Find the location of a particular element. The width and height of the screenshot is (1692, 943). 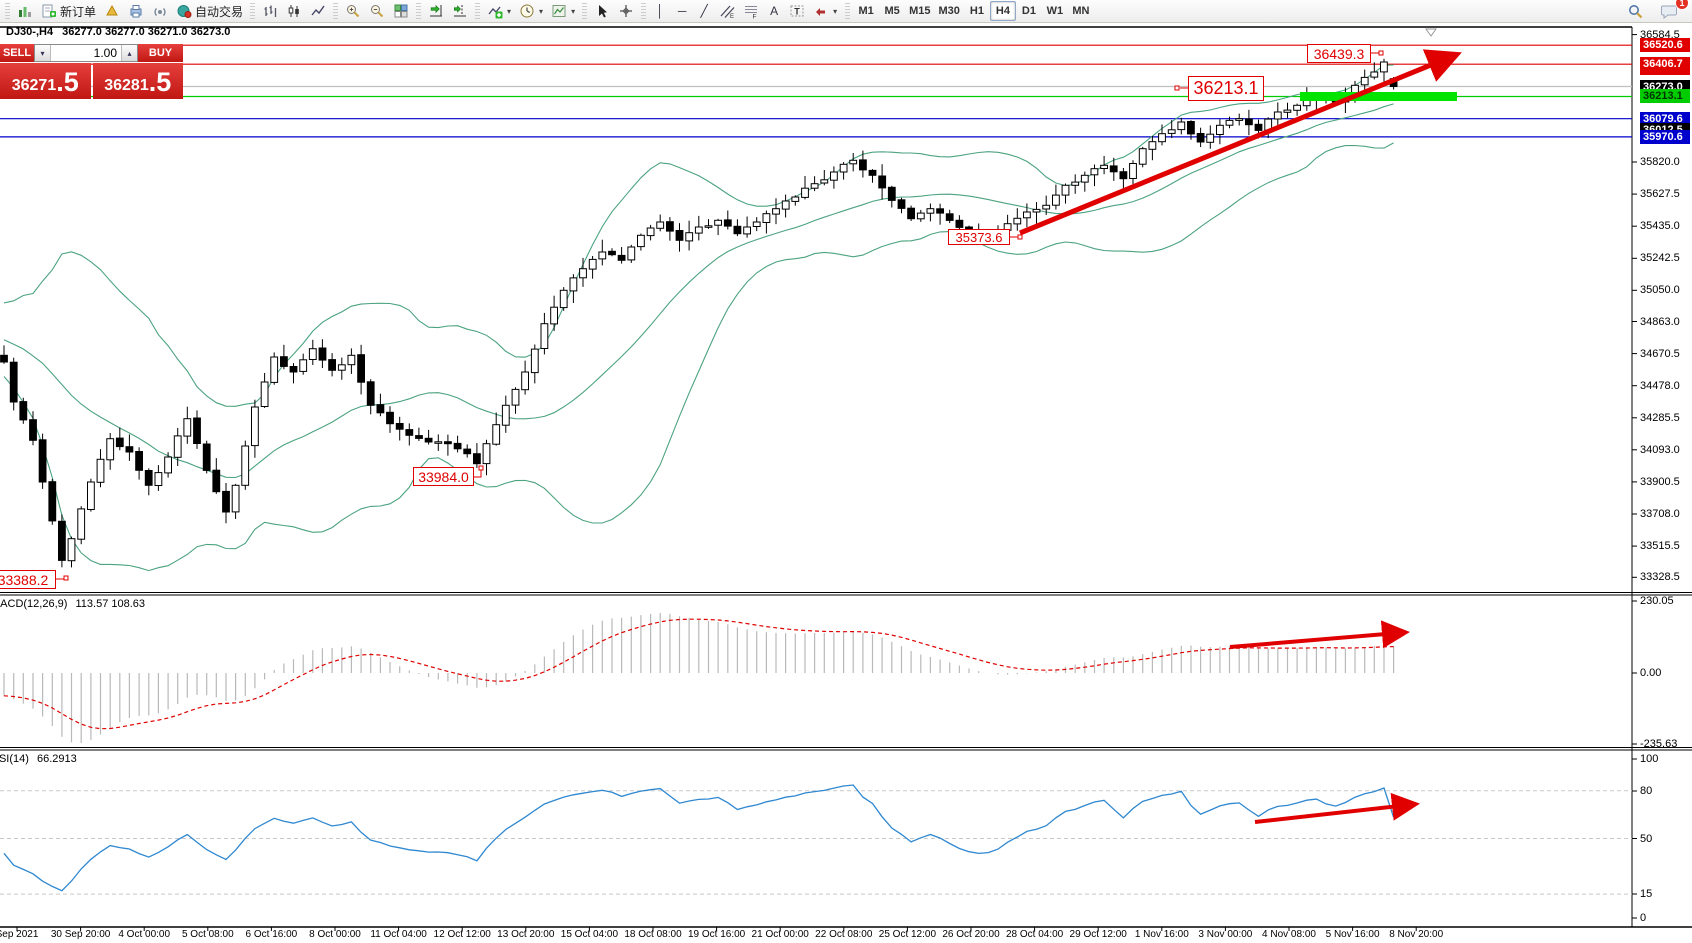

print-button is located at coordinates (136, 11).